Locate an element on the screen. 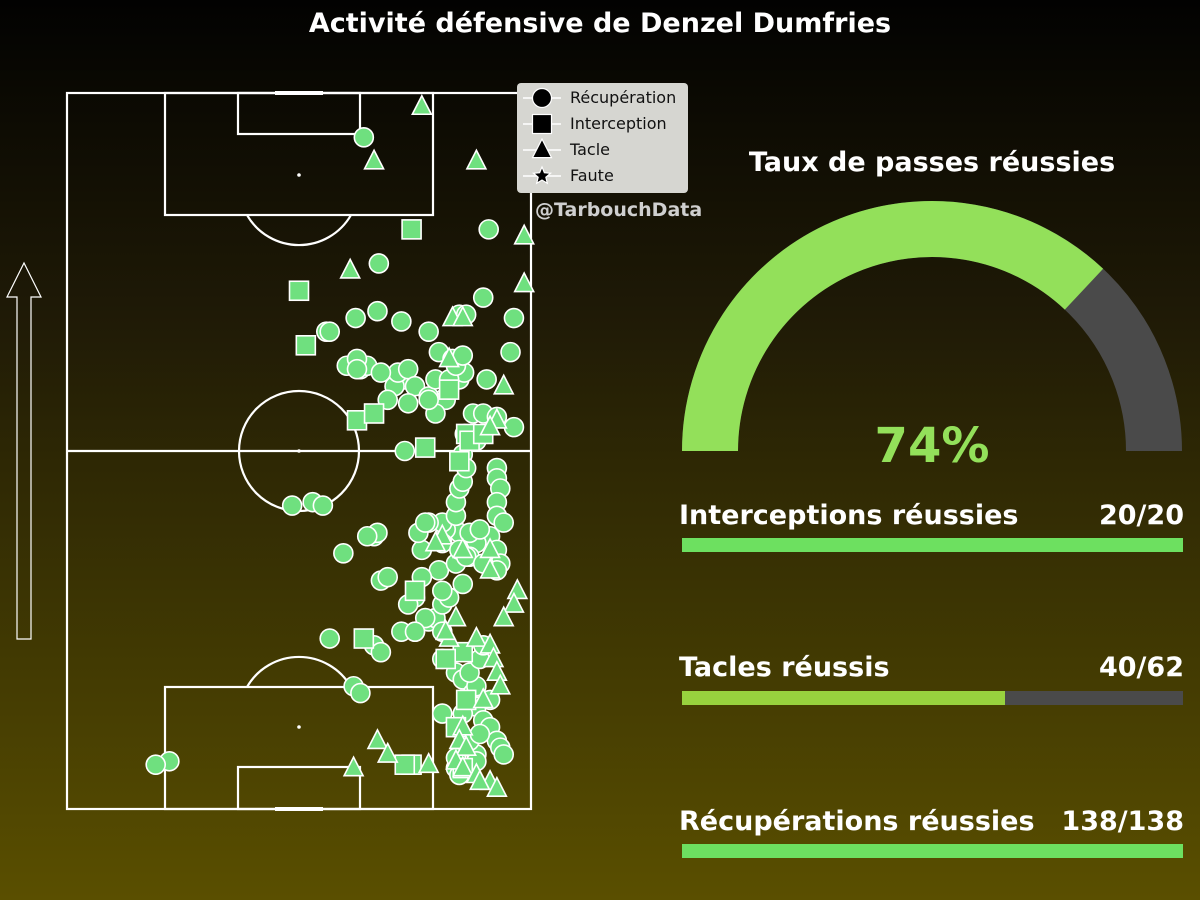  stat-recoveries-value: 138/138 is located at coordinates (1122, 821).